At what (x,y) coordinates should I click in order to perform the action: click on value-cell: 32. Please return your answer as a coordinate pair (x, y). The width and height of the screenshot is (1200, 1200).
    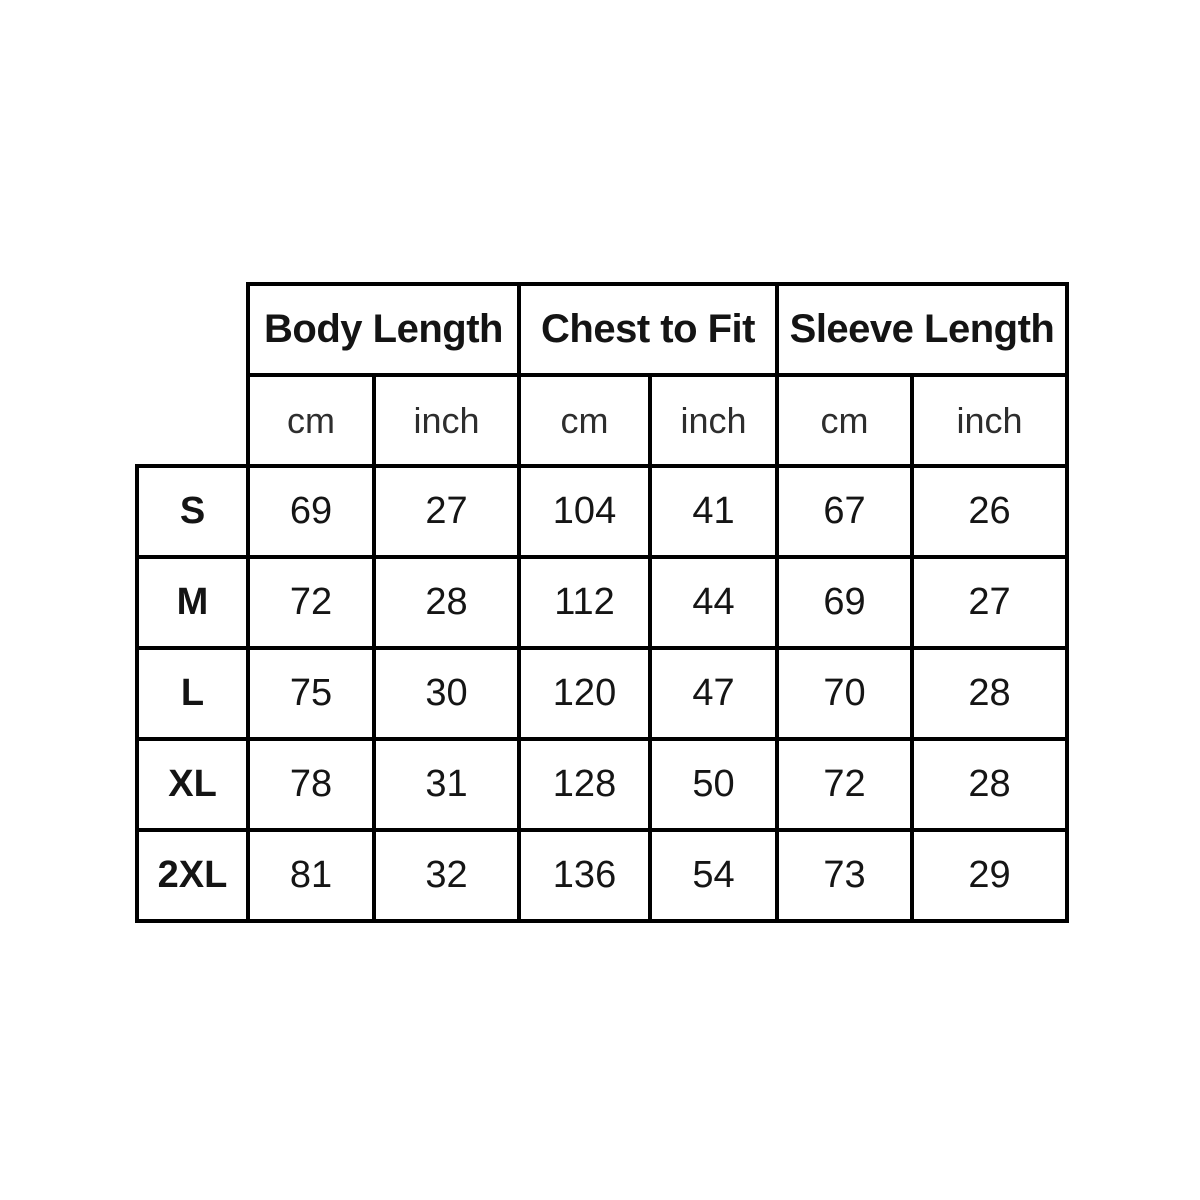
    Looking at the image, I should click on (446, 875).